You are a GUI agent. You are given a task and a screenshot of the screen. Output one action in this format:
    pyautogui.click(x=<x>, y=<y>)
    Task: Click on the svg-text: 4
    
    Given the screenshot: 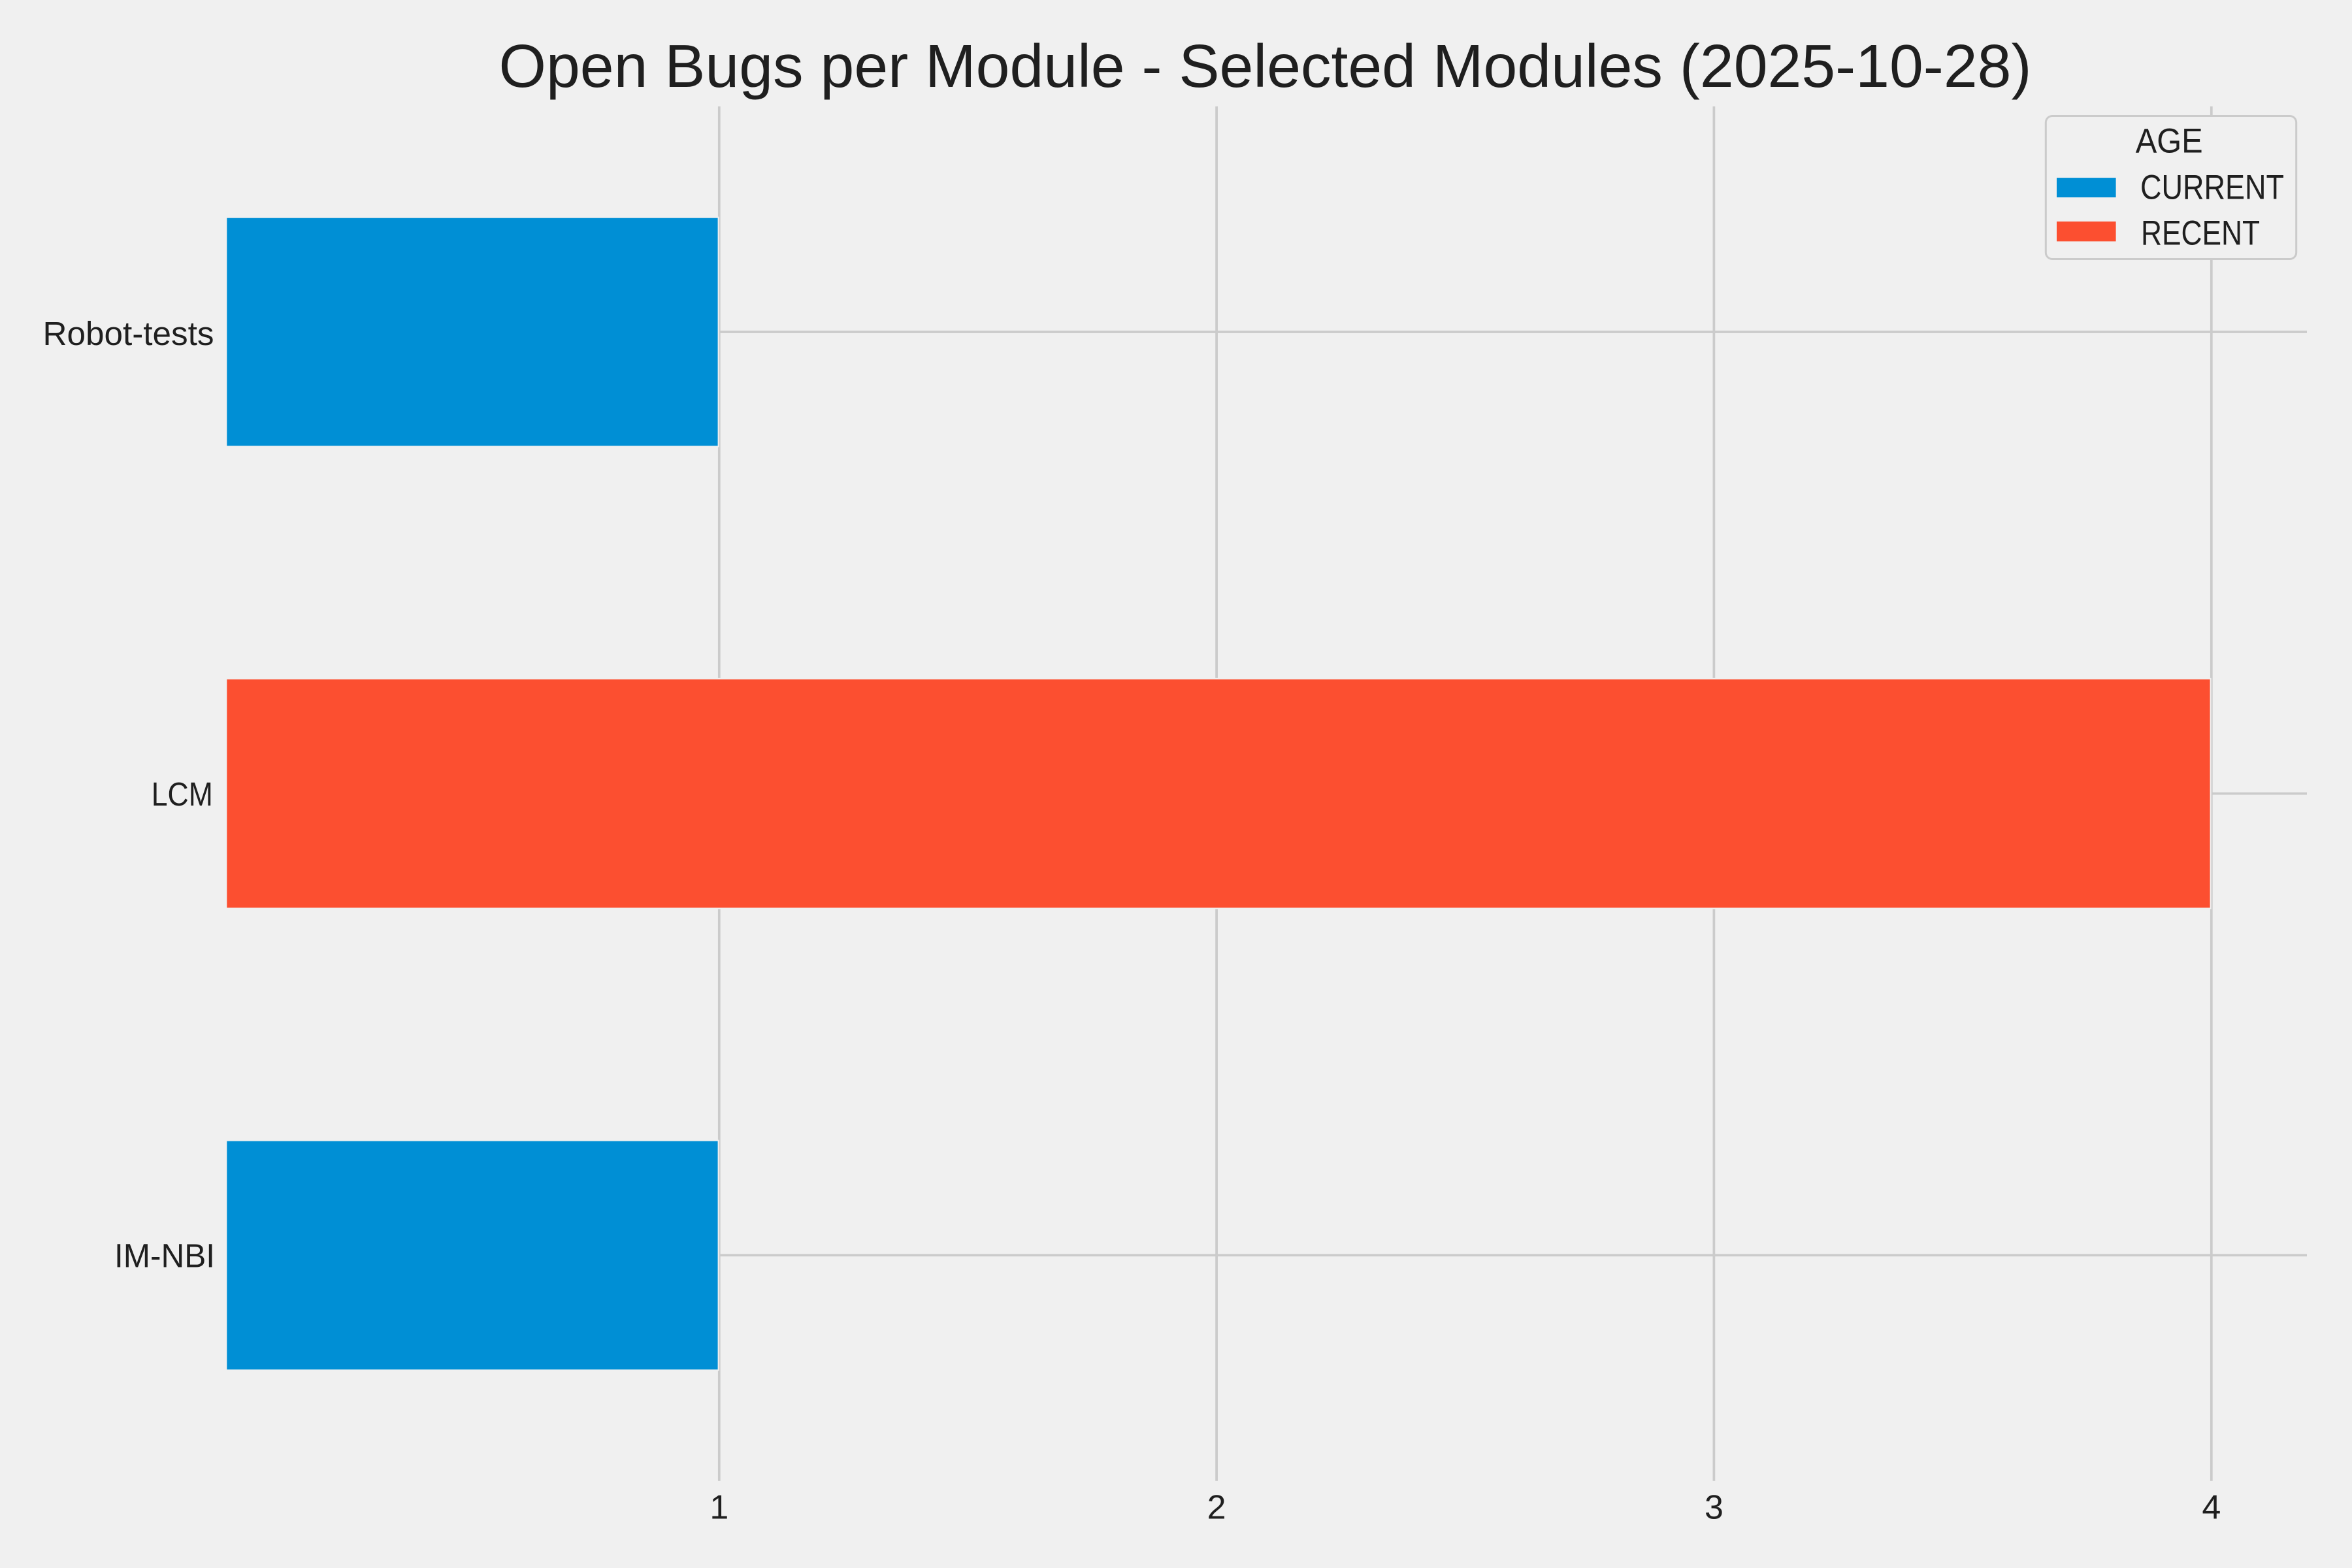 What is the action you would take?
    pyautogui.click(x=2211, y=1508)
    